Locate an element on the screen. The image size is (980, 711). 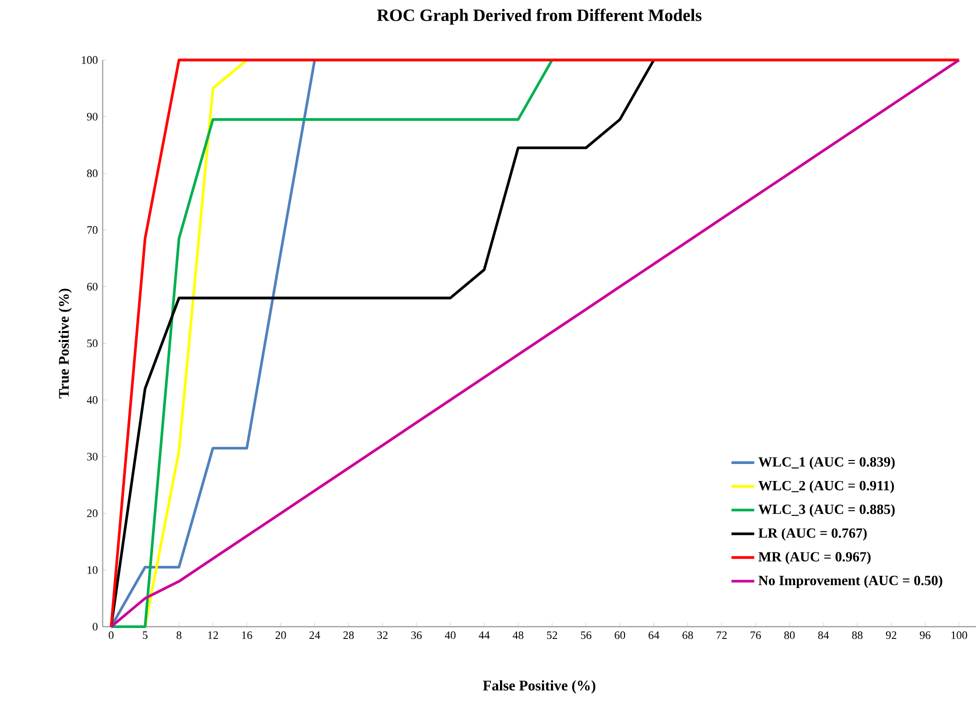
x-tick-label: 8 is located at coordinates (179, 636).